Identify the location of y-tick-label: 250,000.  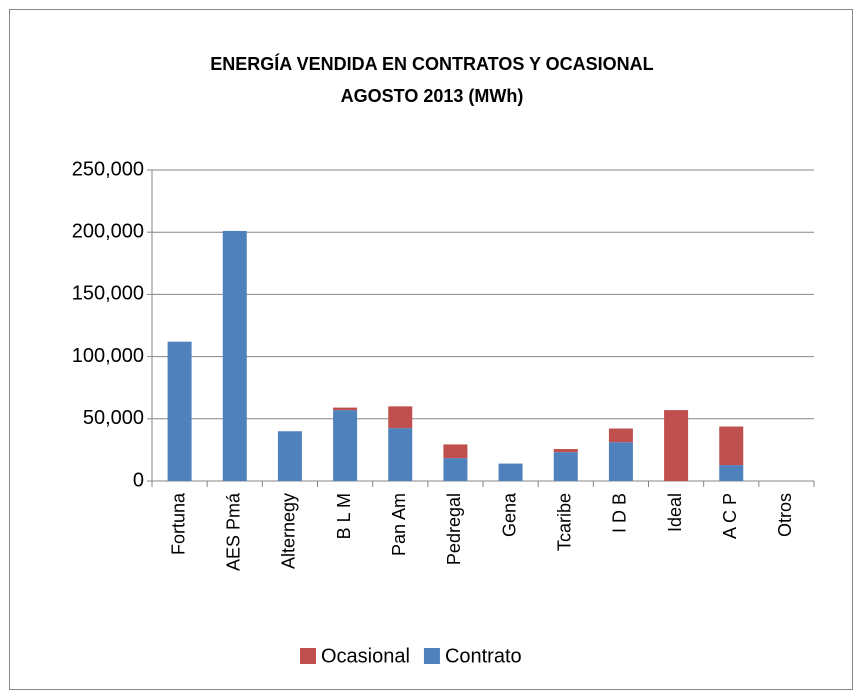
(108, 169).